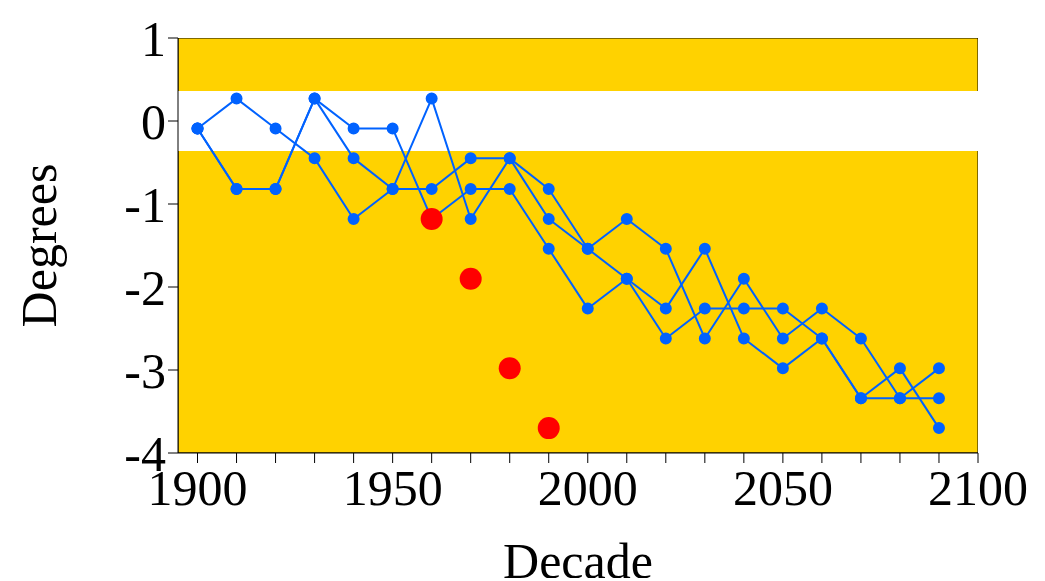  Describe the element at coordinates (38, 245) in the screenshot. I see `y-axis-title: Degrees` at that location.